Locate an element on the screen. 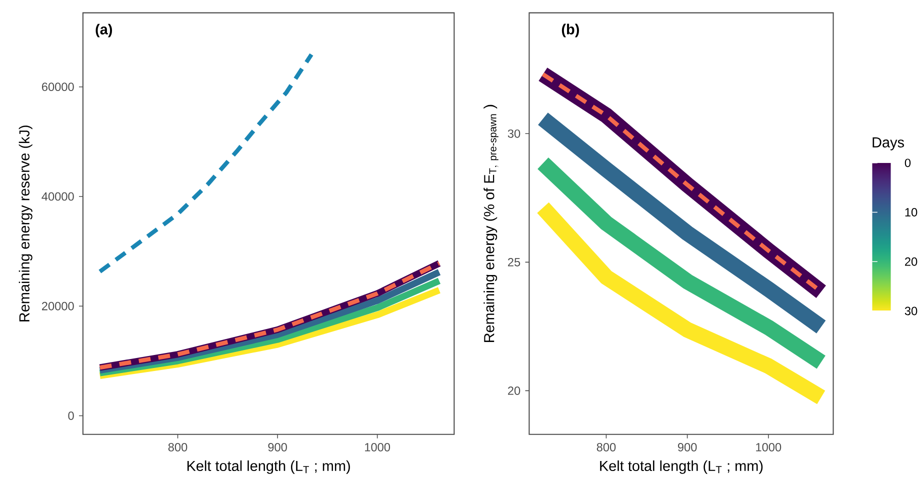 The height and width of the screenshot is (487, 922). color-bar-label: 20 is located at coordinates (911, 262).